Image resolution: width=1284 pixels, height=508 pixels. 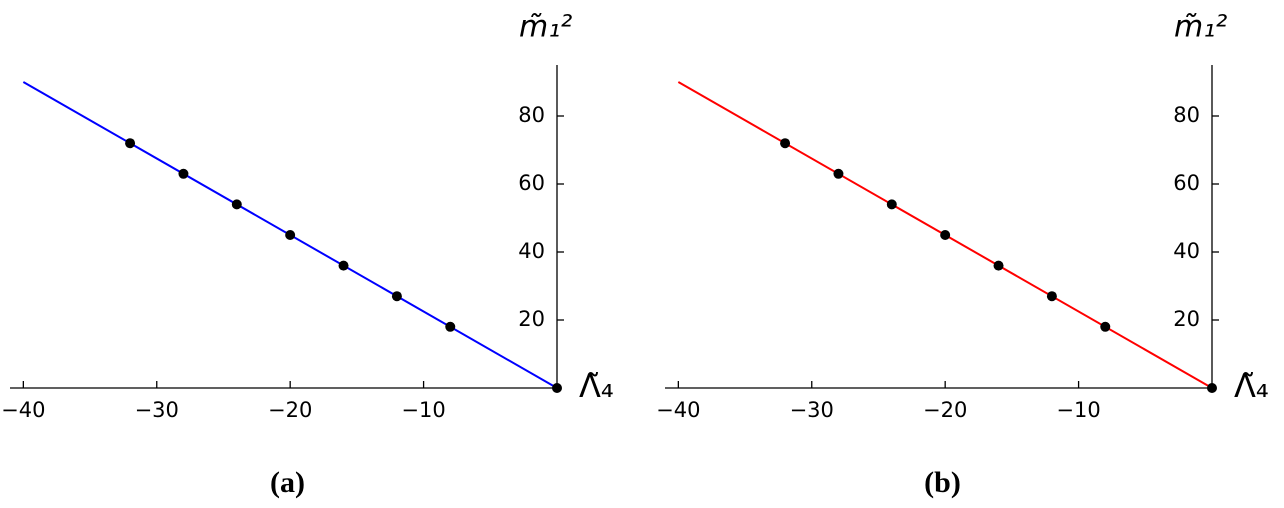 What do you see at coordinates (942, 482) in the screenshot?
I see `caption: (b)` at bounding box center [942, 482].